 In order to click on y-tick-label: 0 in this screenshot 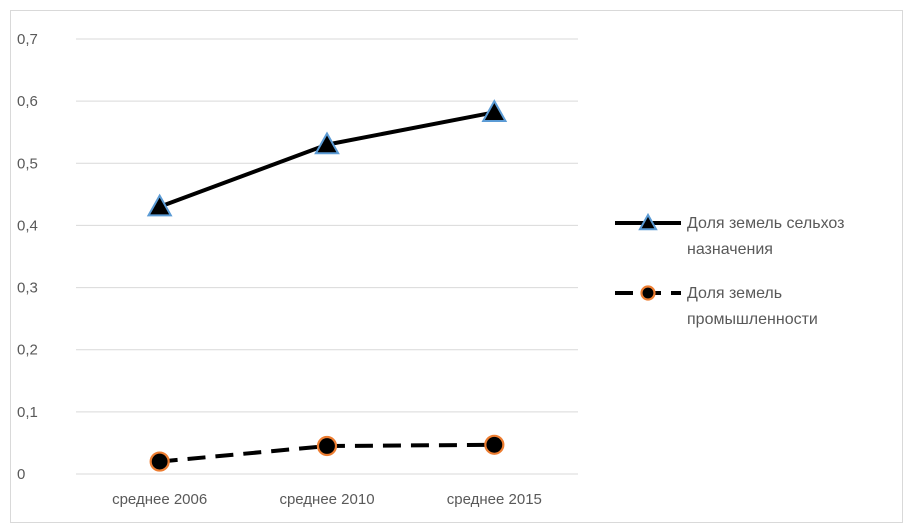, I will do `click(21, 474)`.